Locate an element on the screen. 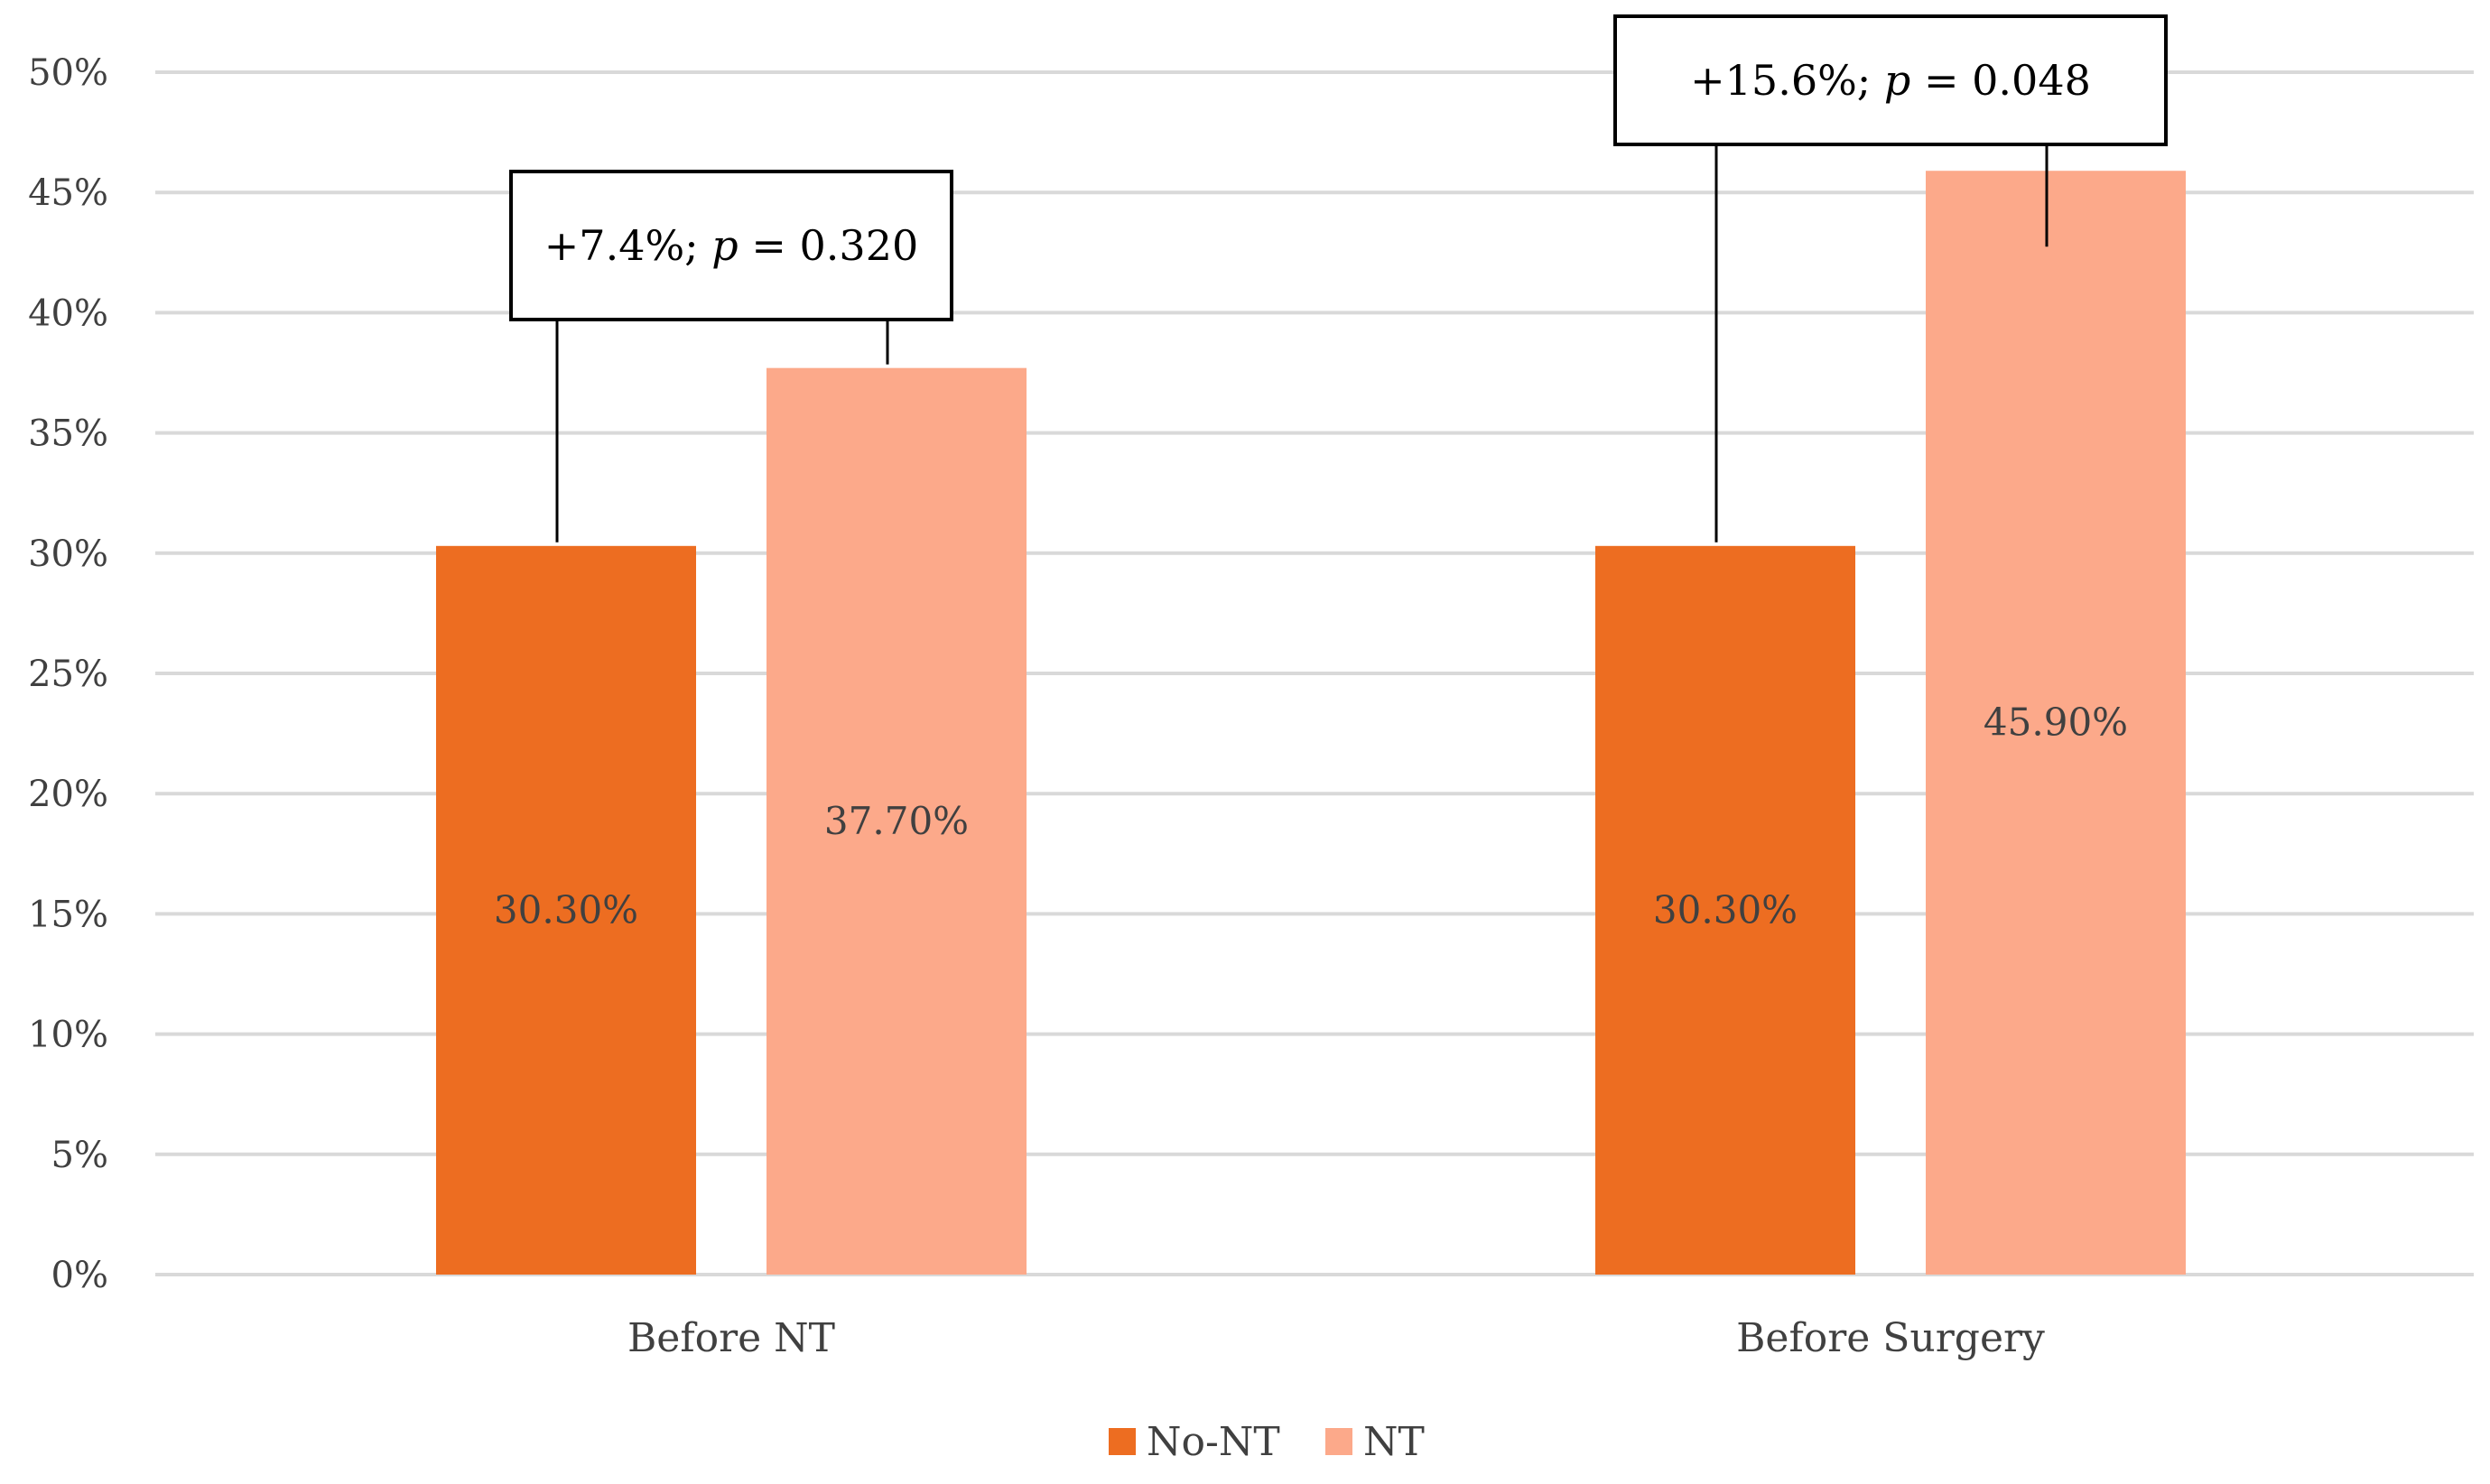 This screenshot has height=1484, width=2490. y-tick-label: 50% is located at coordinates (68, 73).